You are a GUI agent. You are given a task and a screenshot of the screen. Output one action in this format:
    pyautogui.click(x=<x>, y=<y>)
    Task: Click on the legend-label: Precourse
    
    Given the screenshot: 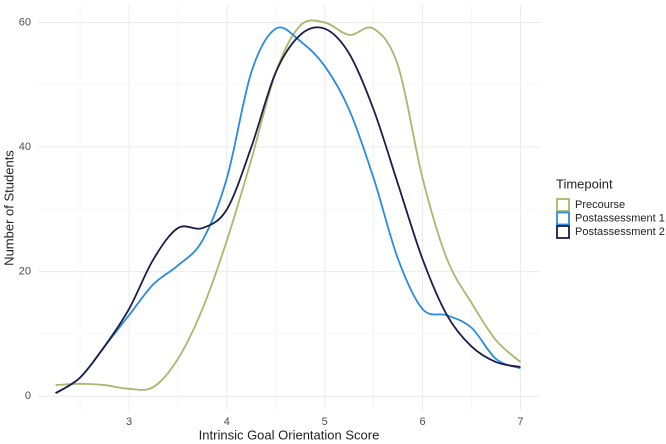 What is the action you would take?
    pyautogui.click(x=600, y=205)
    